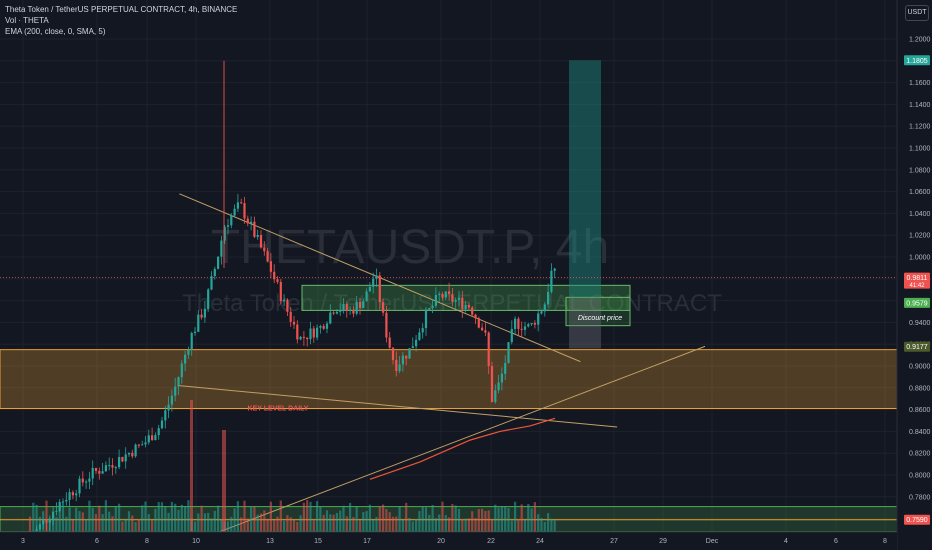  Describe the element at coordinates (292, 466) in the screenshot. I see `volume-bars` at that location.